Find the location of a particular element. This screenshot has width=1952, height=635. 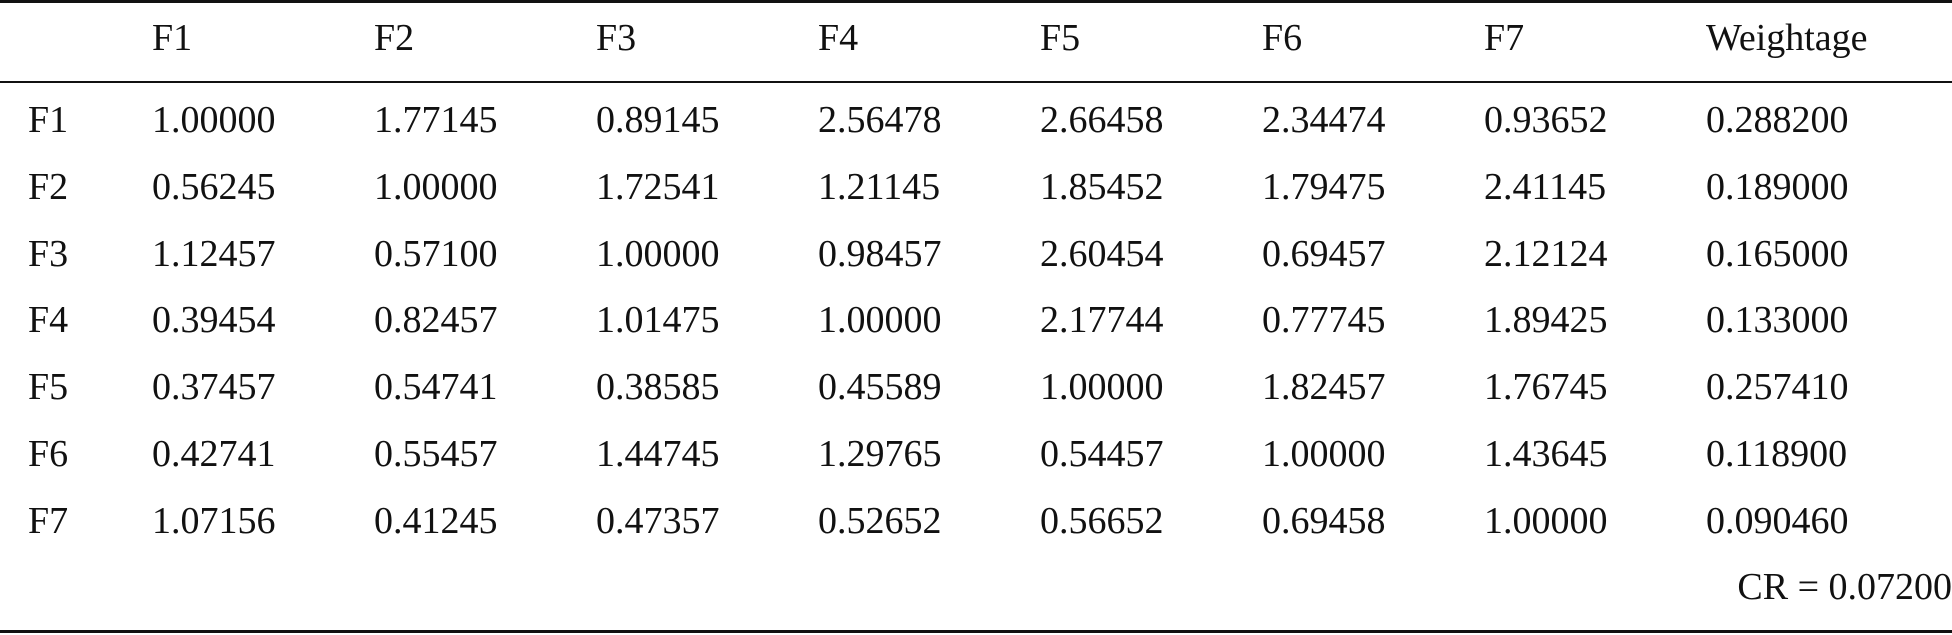

cell: 1.43645 is located at coordinates (1546, 454).